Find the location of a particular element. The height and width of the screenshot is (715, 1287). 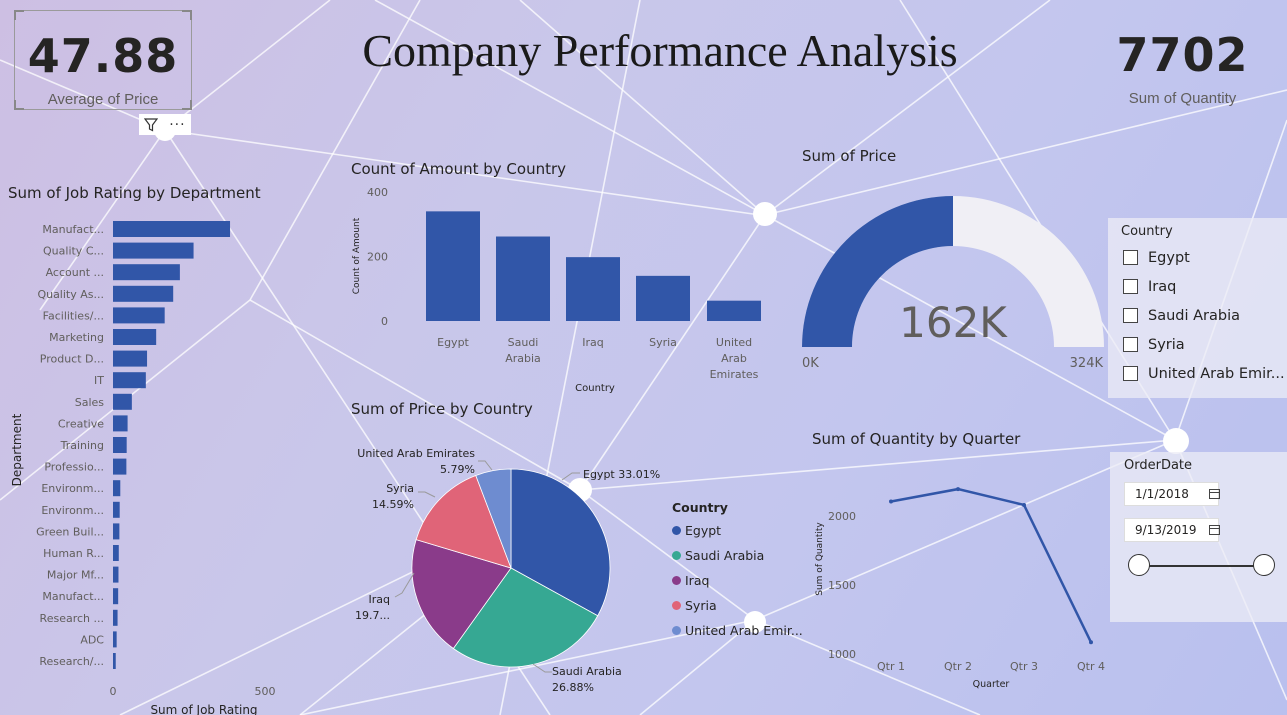

sum-quantity-card: 7702 Sum of Quantity is located at coordinates (1182, 60).